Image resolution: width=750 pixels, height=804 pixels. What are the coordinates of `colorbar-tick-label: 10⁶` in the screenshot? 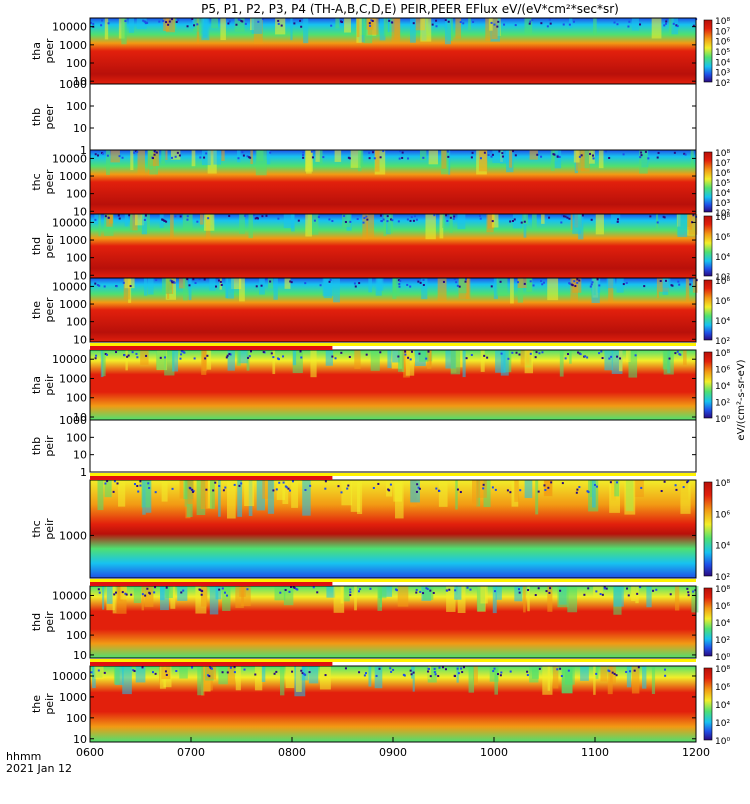 It's located at (722, 688).